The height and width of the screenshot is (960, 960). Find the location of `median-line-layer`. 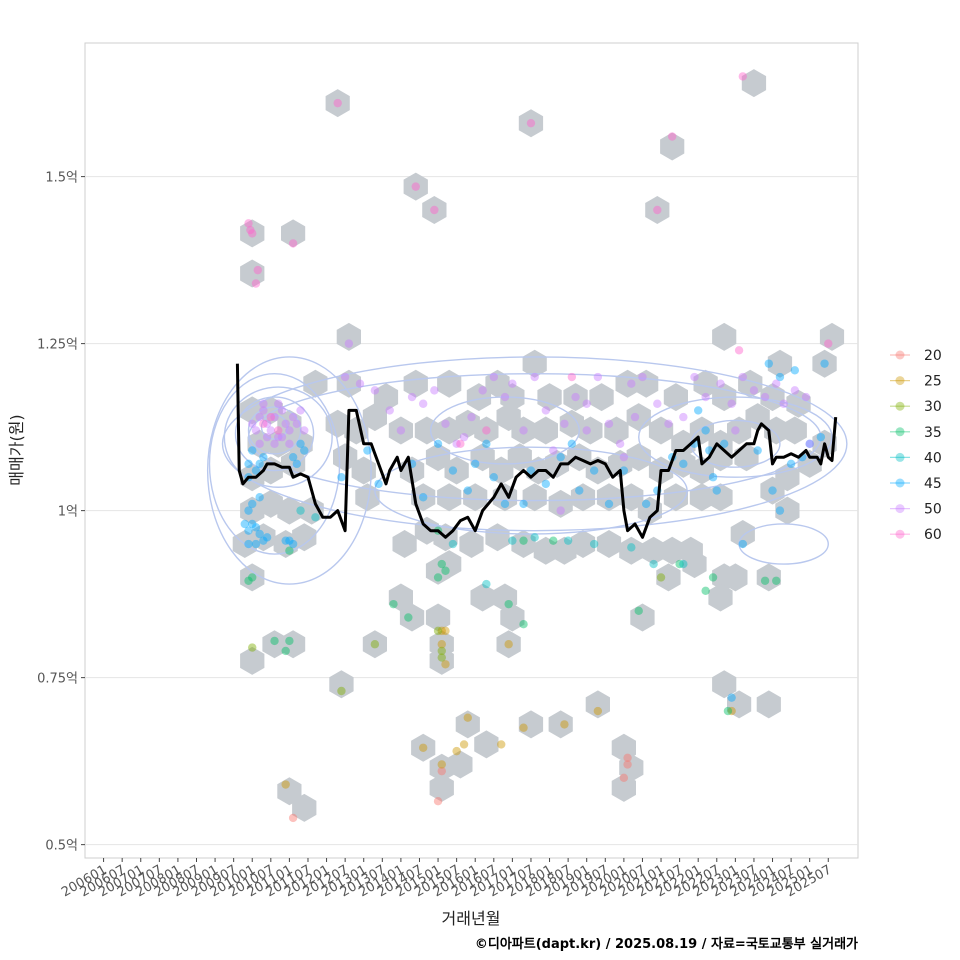

median-line-layer is located at coordinates (536, 451).